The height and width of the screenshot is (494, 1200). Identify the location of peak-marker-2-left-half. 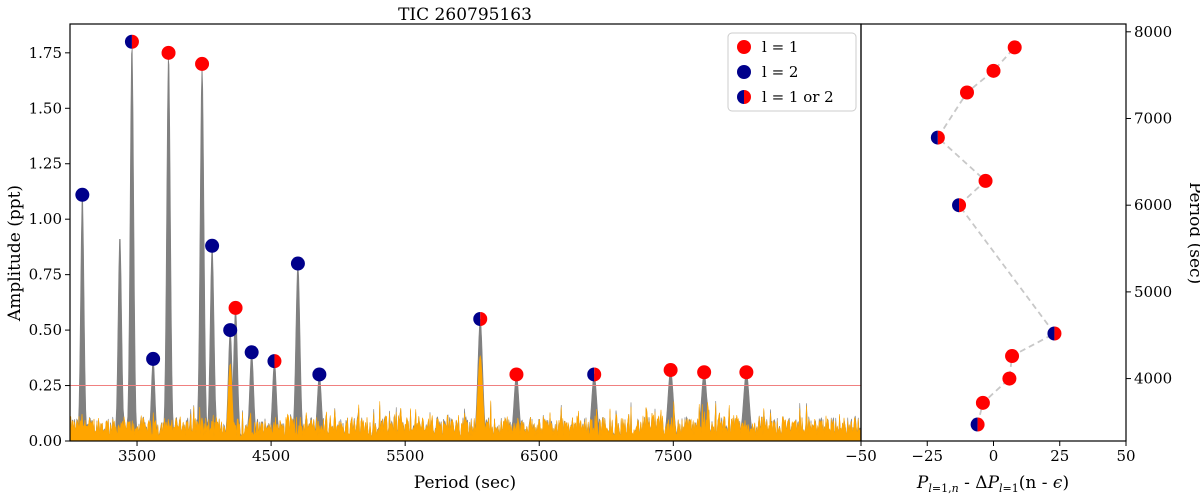
(128, 41).